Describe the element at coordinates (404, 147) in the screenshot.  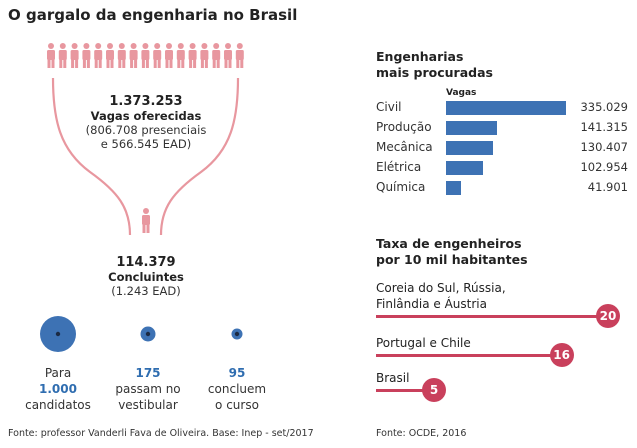
I see `bar-category-label: Mecânica` at that location.